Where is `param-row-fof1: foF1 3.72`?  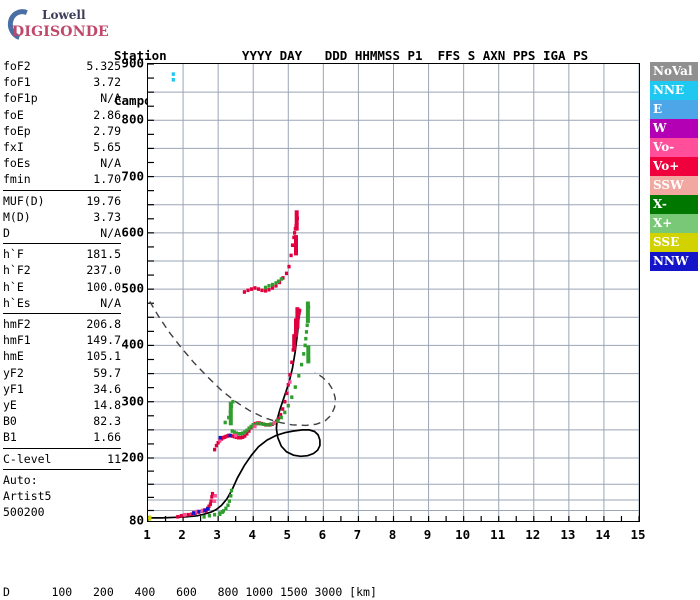 param-row-fof1: foF1 3.72 is located at coordinates (62, 82).